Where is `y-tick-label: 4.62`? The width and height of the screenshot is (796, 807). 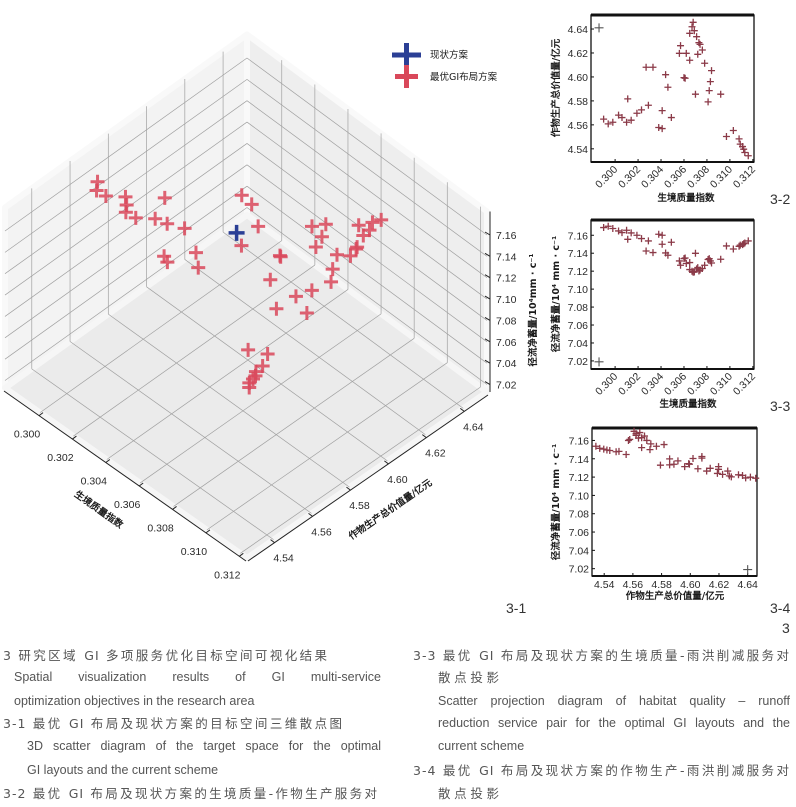 y-tick-label: 4.62 is located at coordinates (578, 54).